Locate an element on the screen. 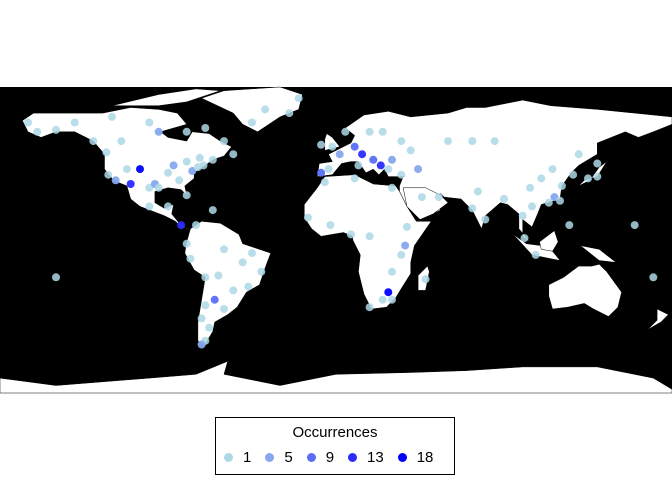 This screenshot has height=480, width=672. legend-label: 1 is located at coordinates (247, 457).